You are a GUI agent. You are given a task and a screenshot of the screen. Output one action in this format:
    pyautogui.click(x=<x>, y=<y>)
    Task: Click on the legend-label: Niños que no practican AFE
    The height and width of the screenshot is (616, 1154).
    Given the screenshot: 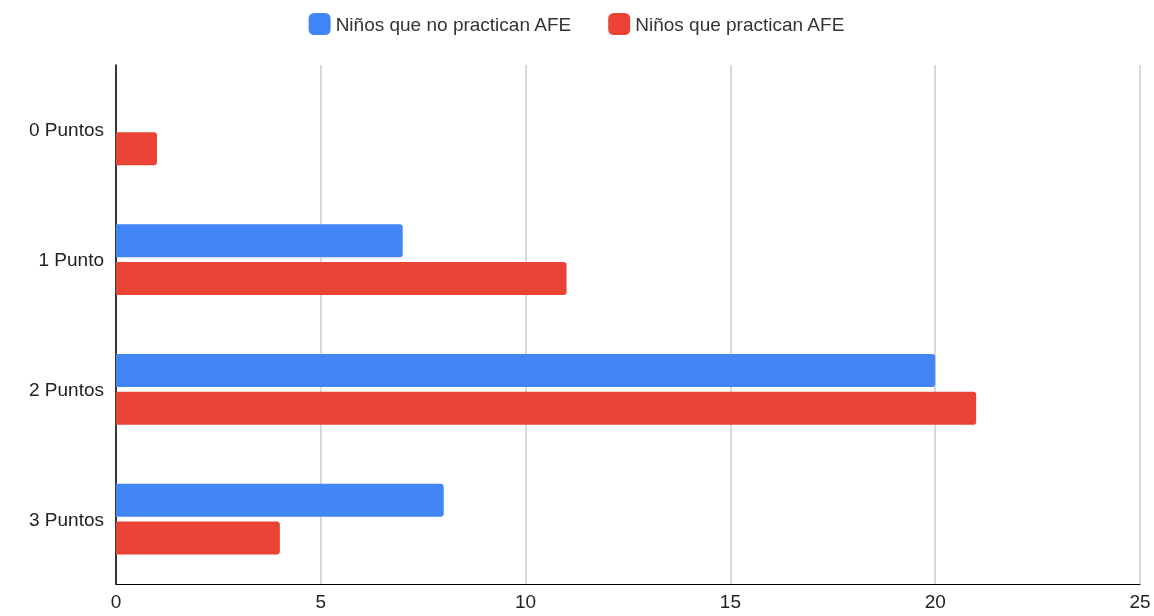 What is the action you would take?
    pyautogui.click(x=453, y=24)
    